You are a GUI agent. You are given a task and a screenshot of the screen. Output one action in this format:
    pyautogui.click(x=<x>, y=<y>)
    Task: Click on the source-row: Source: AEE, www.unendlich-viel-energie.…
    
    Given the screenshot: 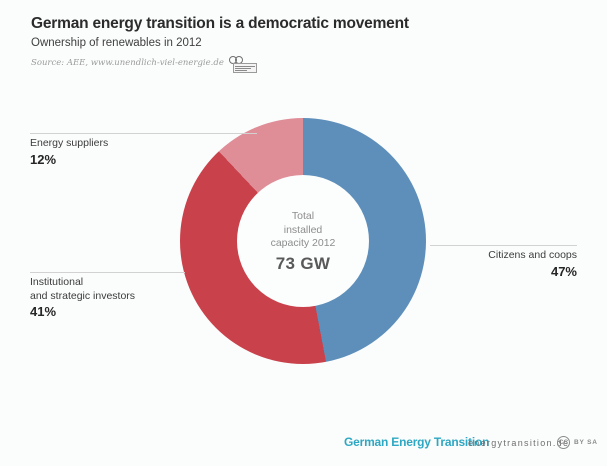 What is the action you would take?
    pyautogui.click(x=147, y=65)
    